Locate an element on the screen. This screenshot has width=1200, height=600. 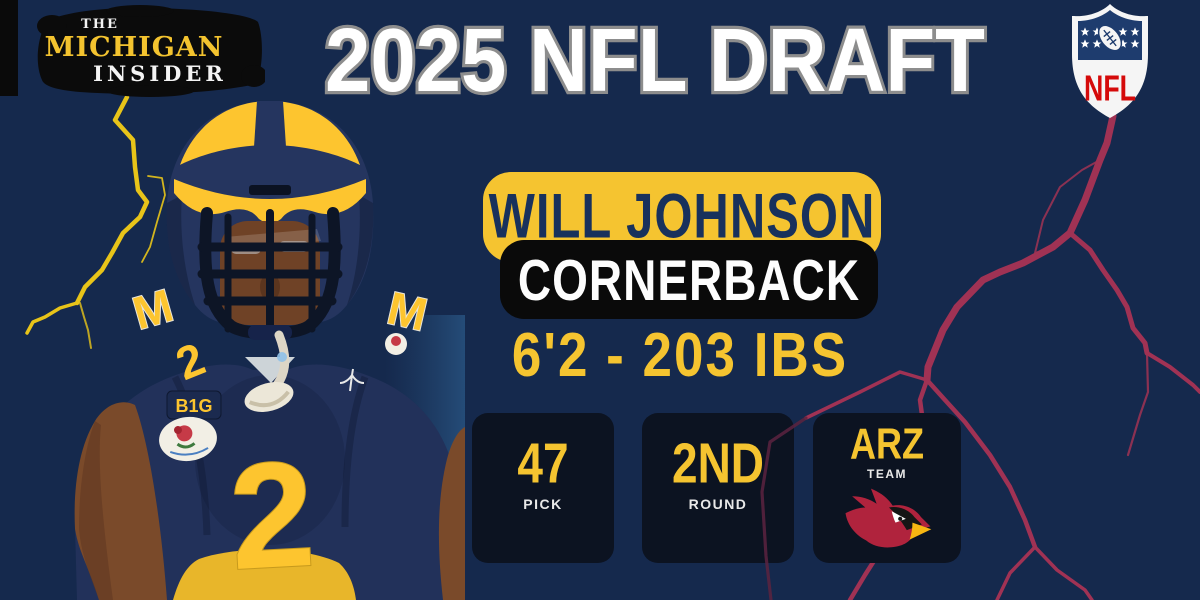
arms is located at coordinates (269, 501).